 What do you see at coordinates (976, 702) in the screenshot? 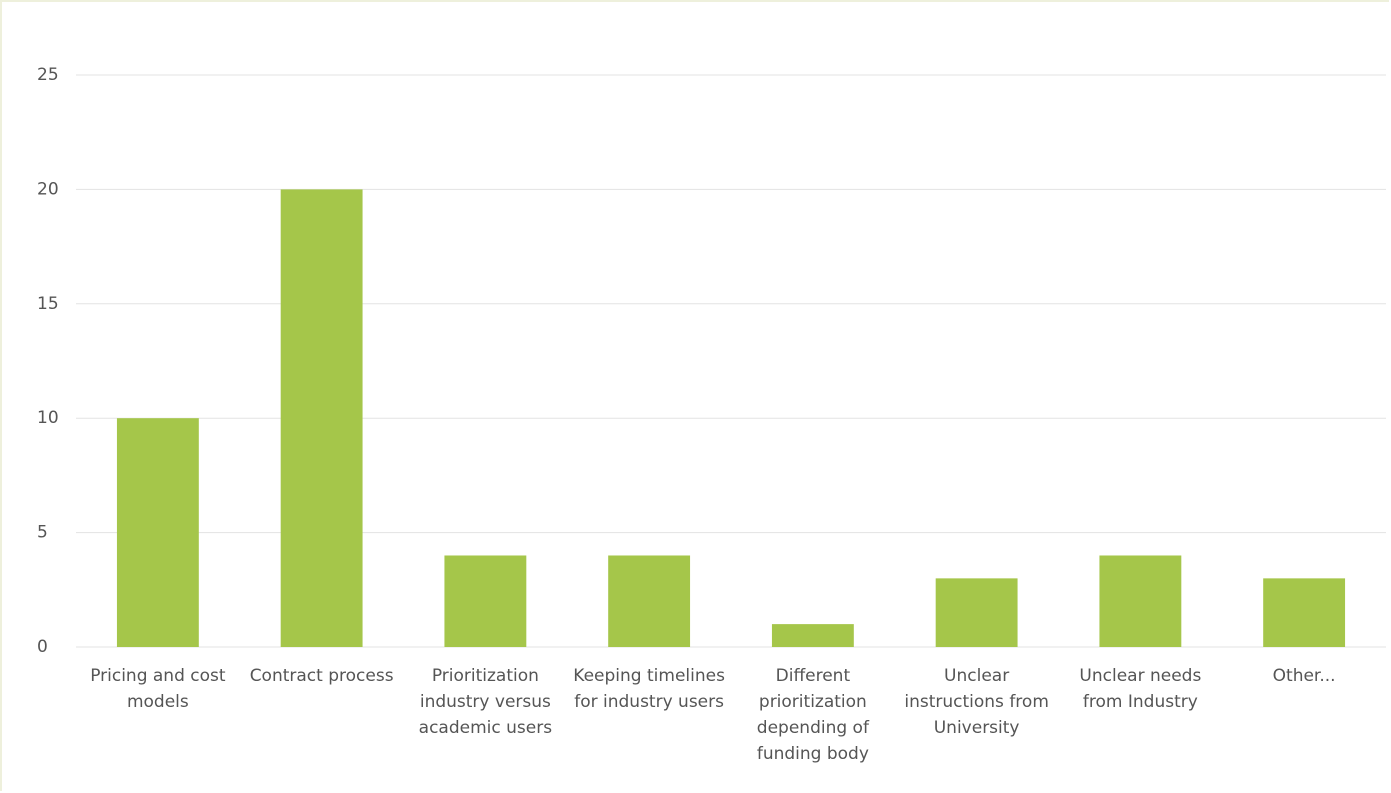
I see `x-tick-label: Unclear instructions from University` at bounding box center [976, 702].